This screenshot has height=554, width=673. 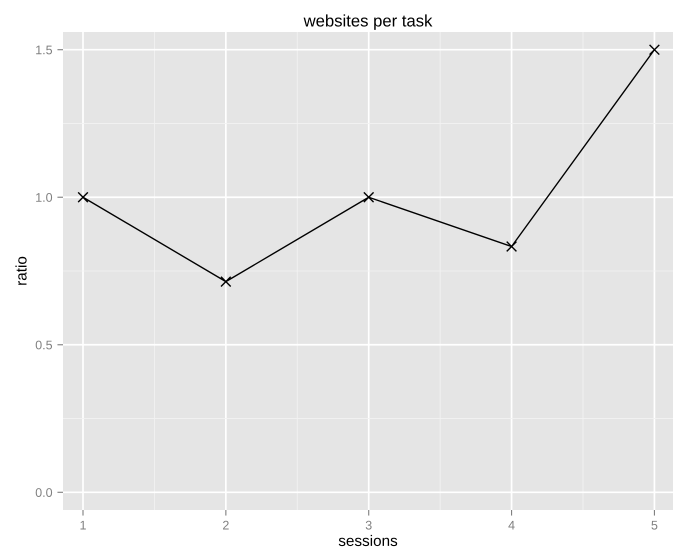 What do you see at coordinates (654, 525) in the screenshot?
I see `x-tick-label: 5` at bounding box center [654, 525].